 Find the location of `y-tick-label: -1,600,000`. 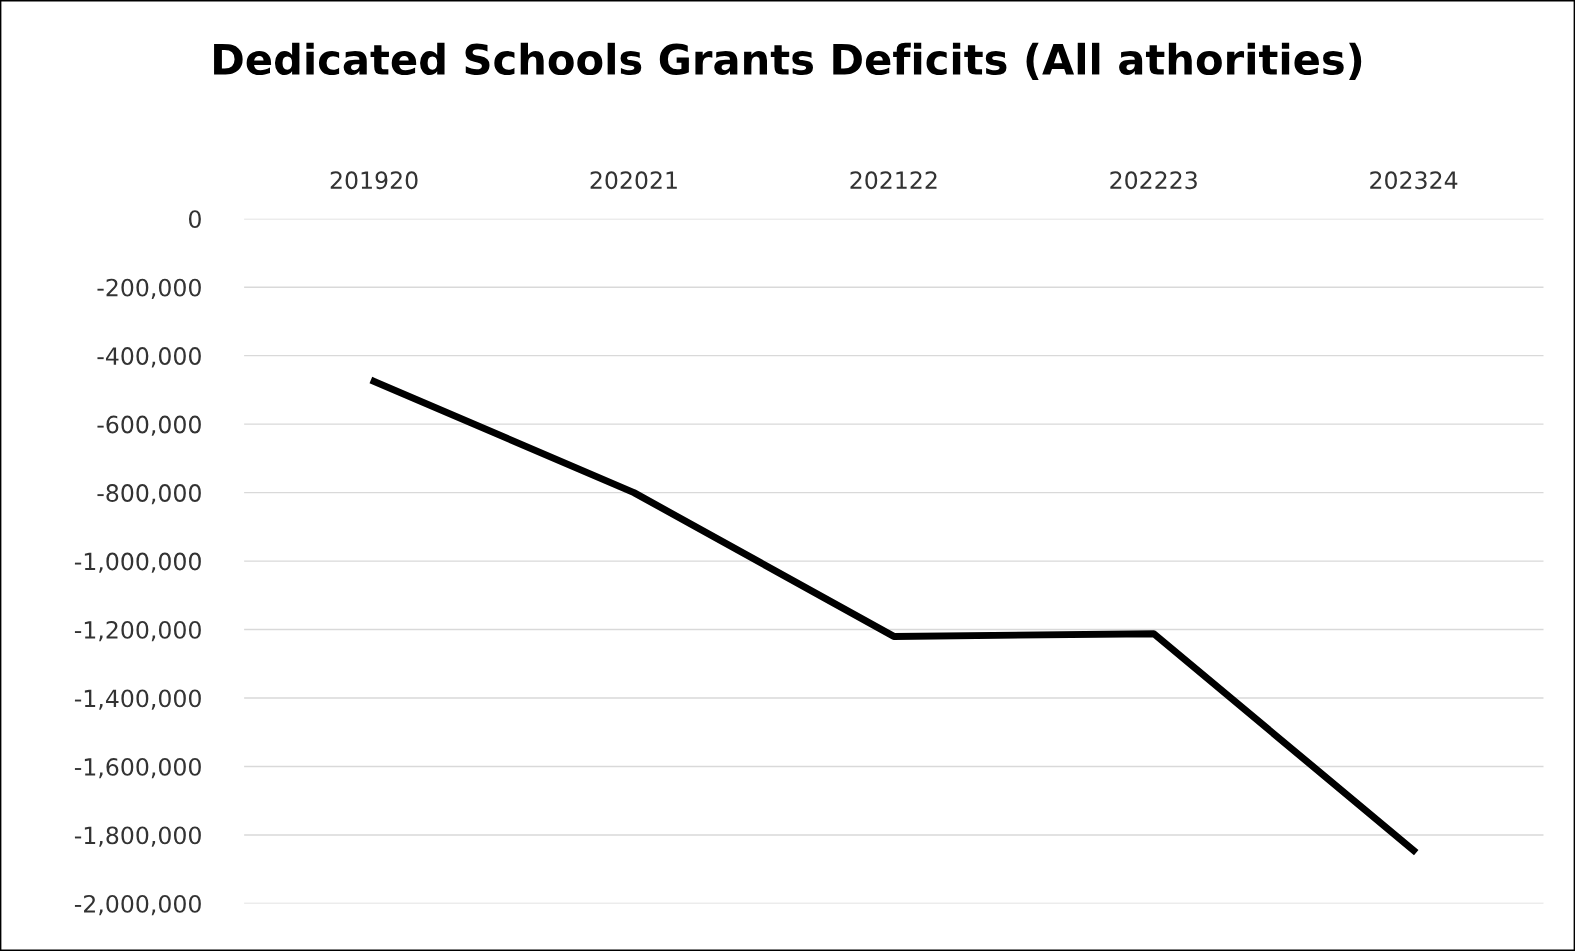

y-tick-label: -1,600,000 is located at coordinates (137, 768).